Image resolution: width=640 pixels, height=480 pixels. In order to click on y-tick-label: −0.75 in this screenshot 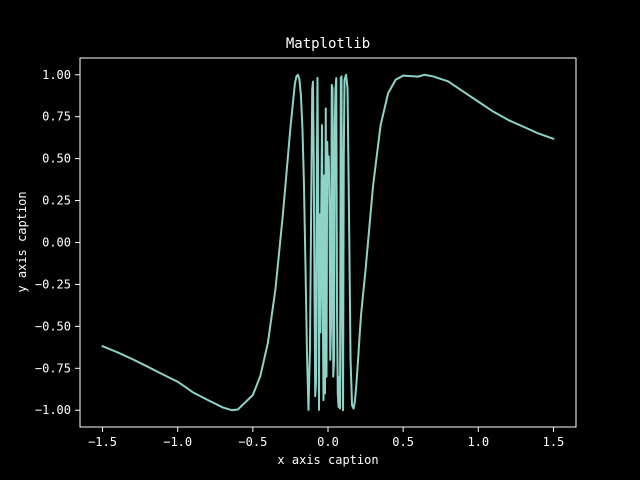, I will do `click(53, 368)`.